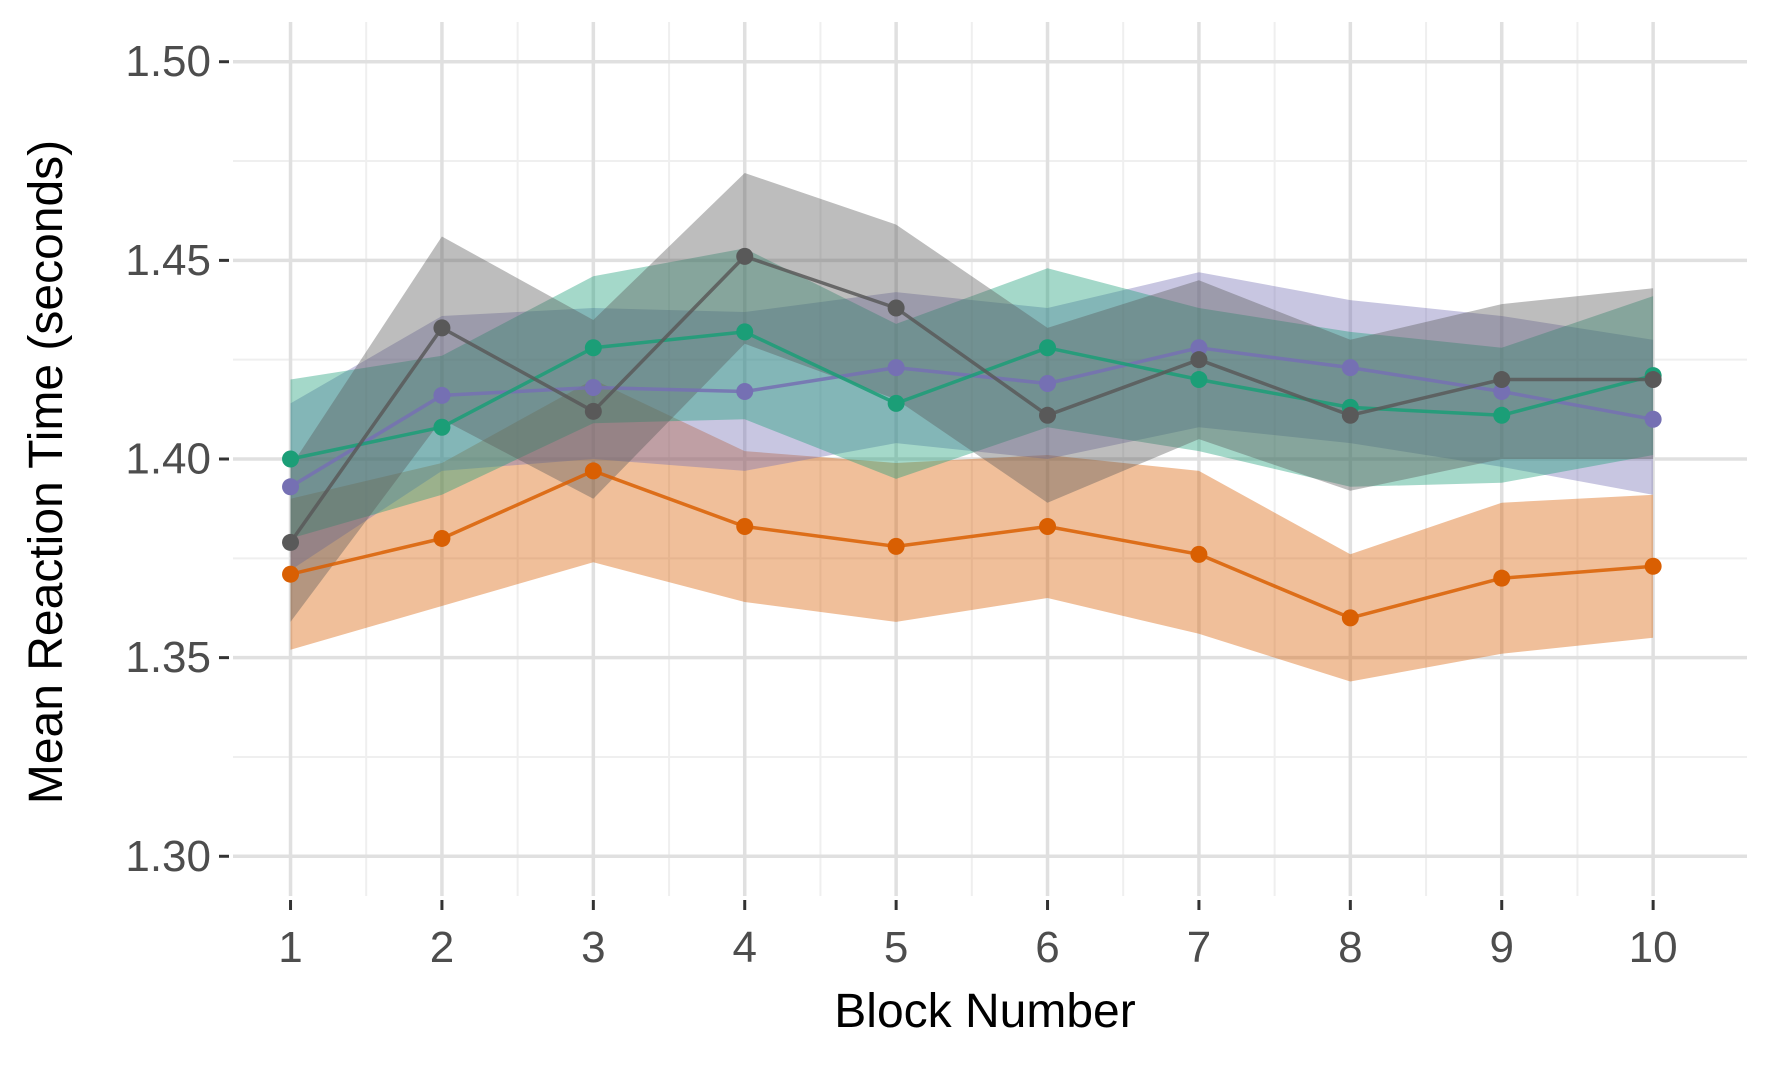 The height and width of the screenshot is (1067, 1771). I want to click on y-tick-label: 1.45, so click(168, 260).